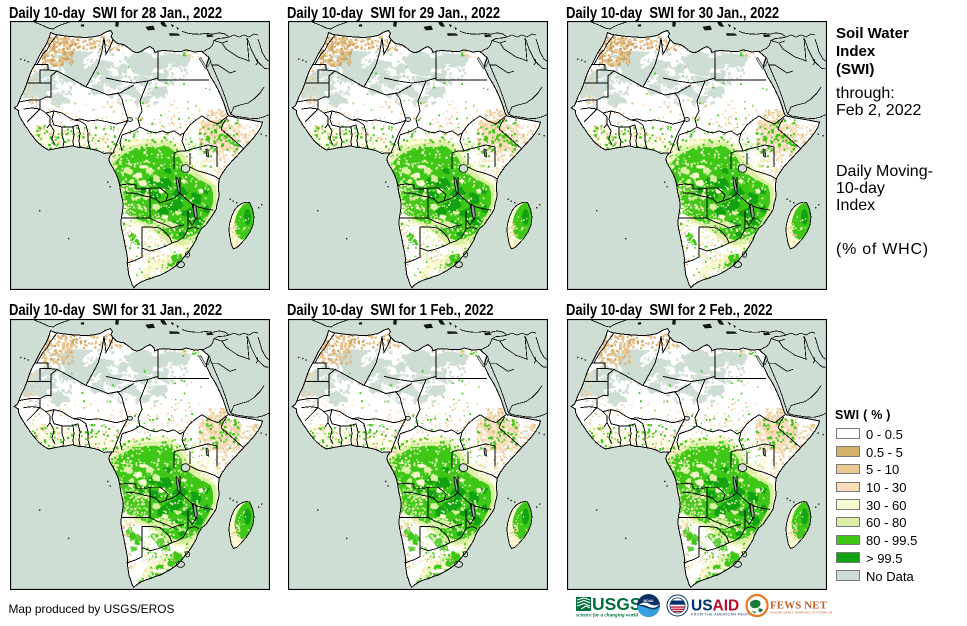 The height and width of the screenshot is (626, 967). Describe the element at coordinates (799, 606) in the screenshot. I see `svg-text: FEWS NET` at that location.